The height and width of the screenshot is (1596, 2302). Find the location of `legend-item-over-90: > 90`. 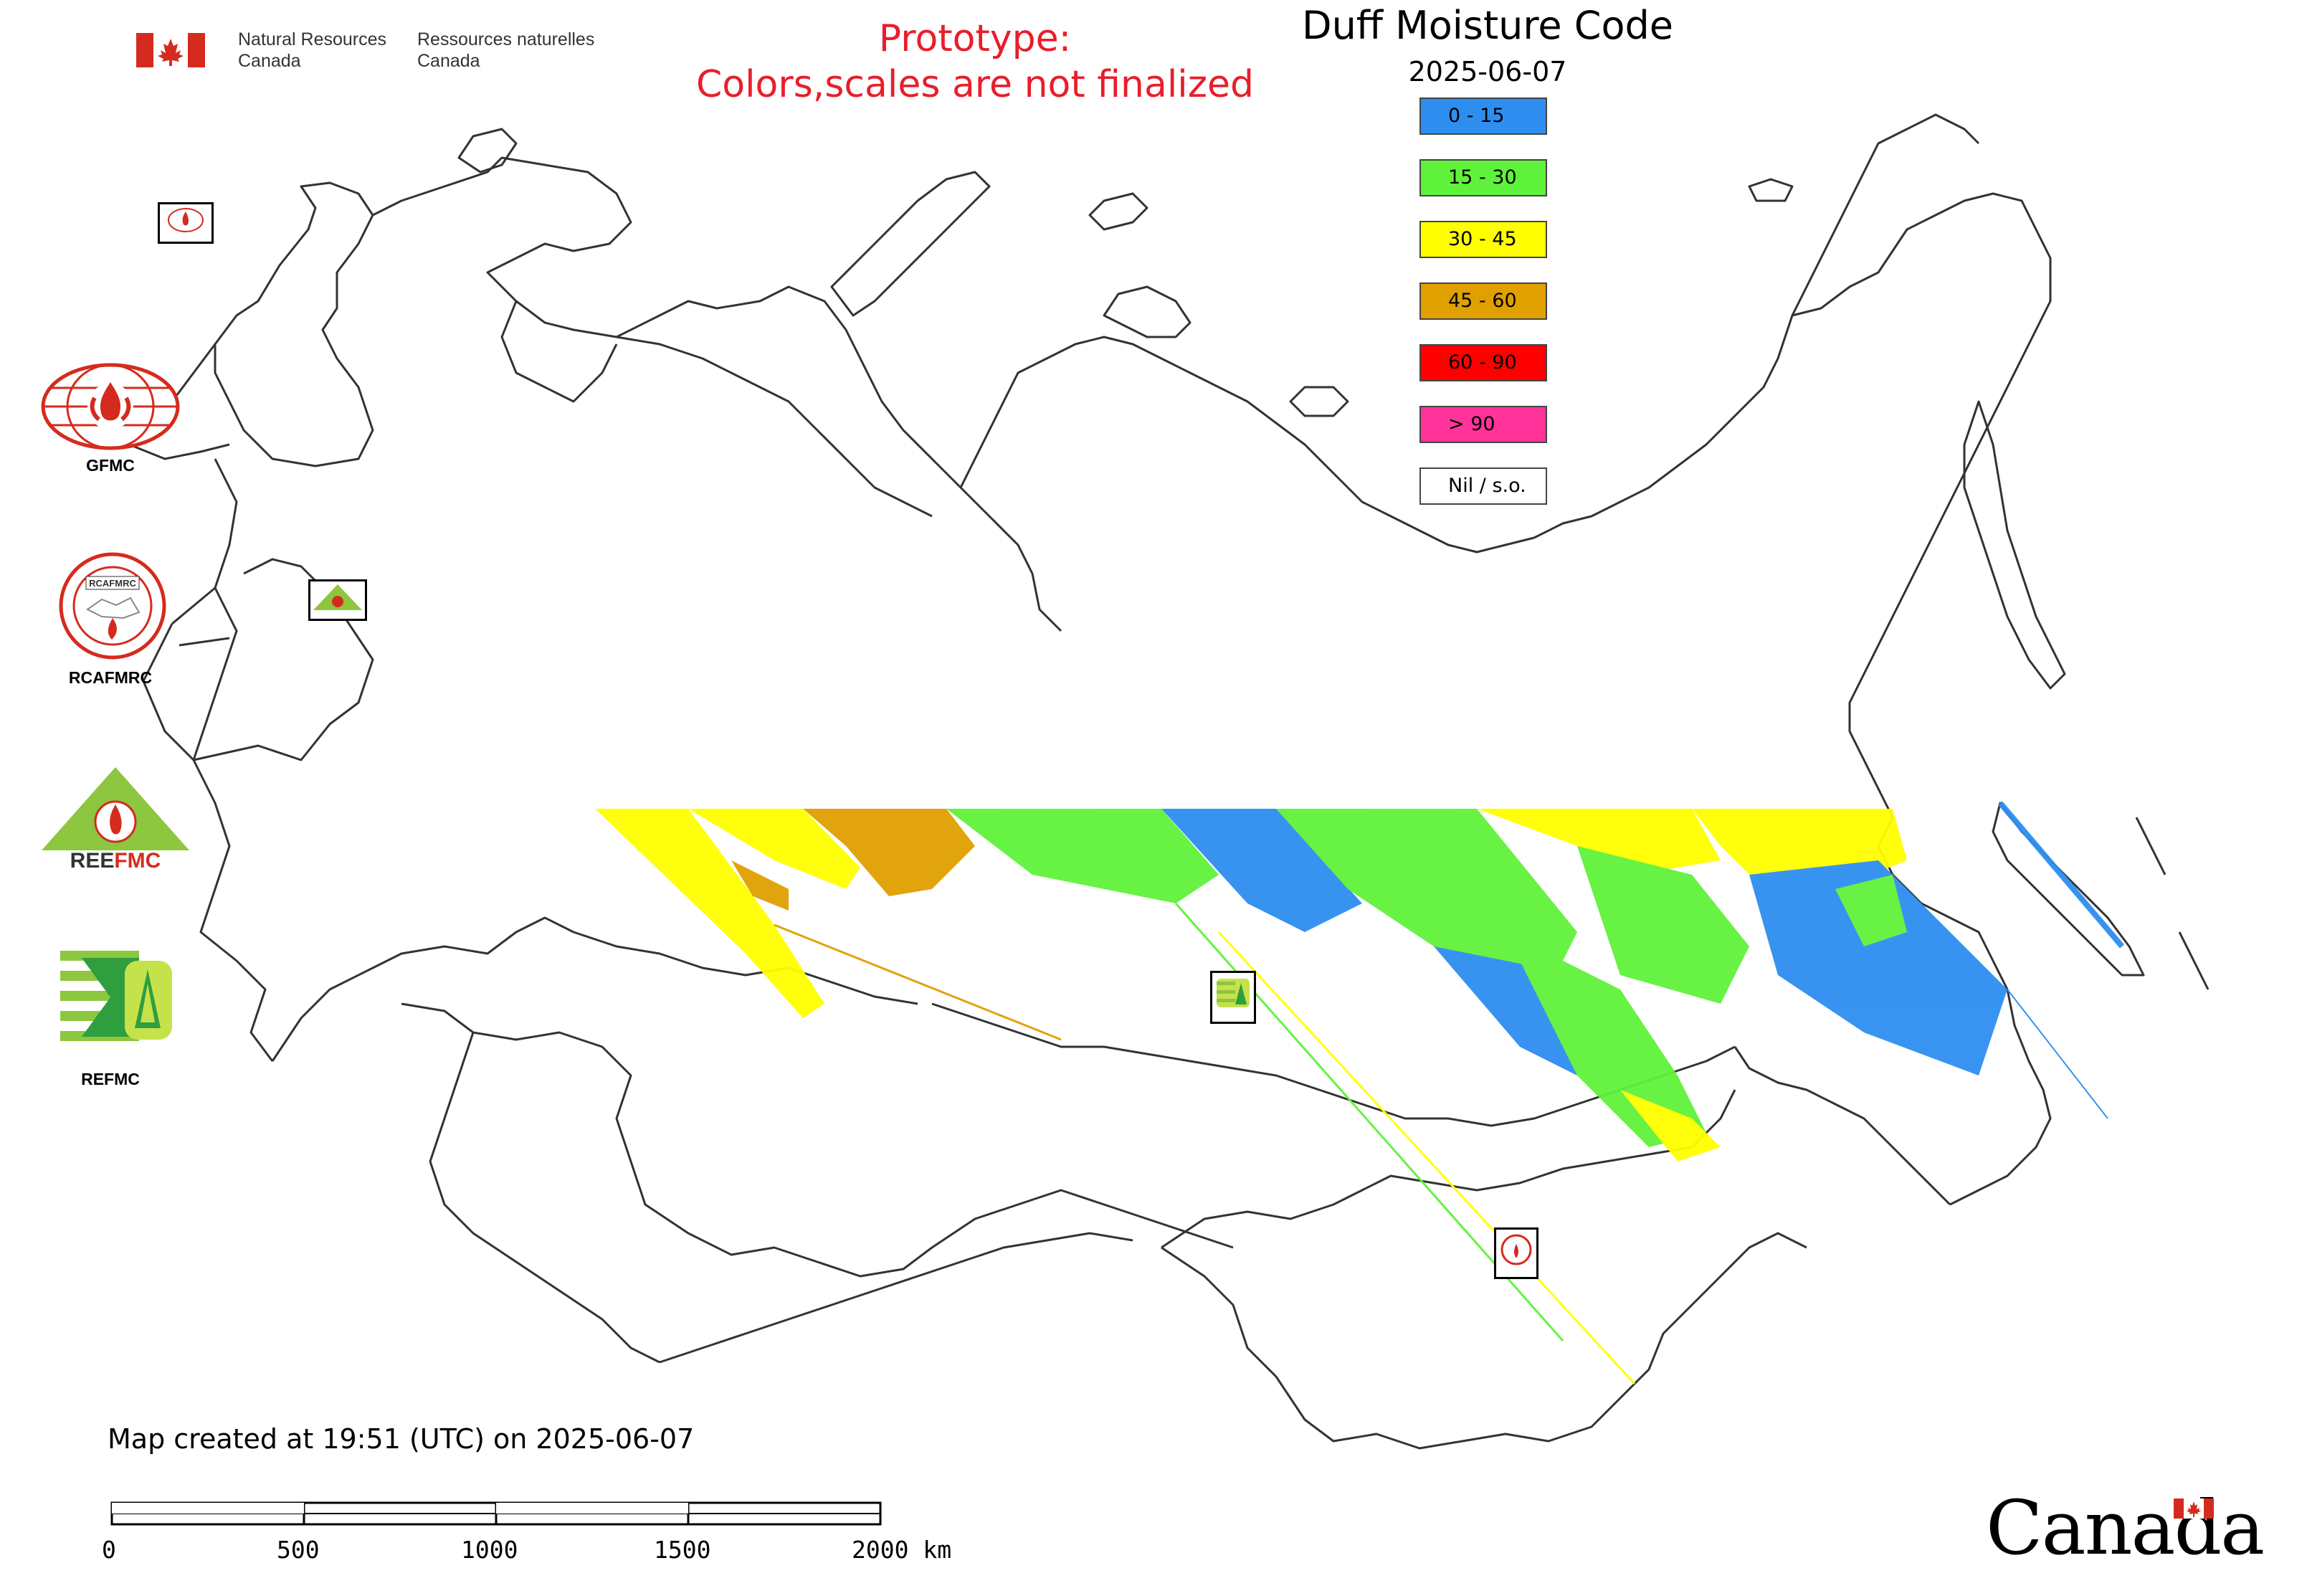

legend-item-over-90: > 90 is located at coordinates (1483, 424).